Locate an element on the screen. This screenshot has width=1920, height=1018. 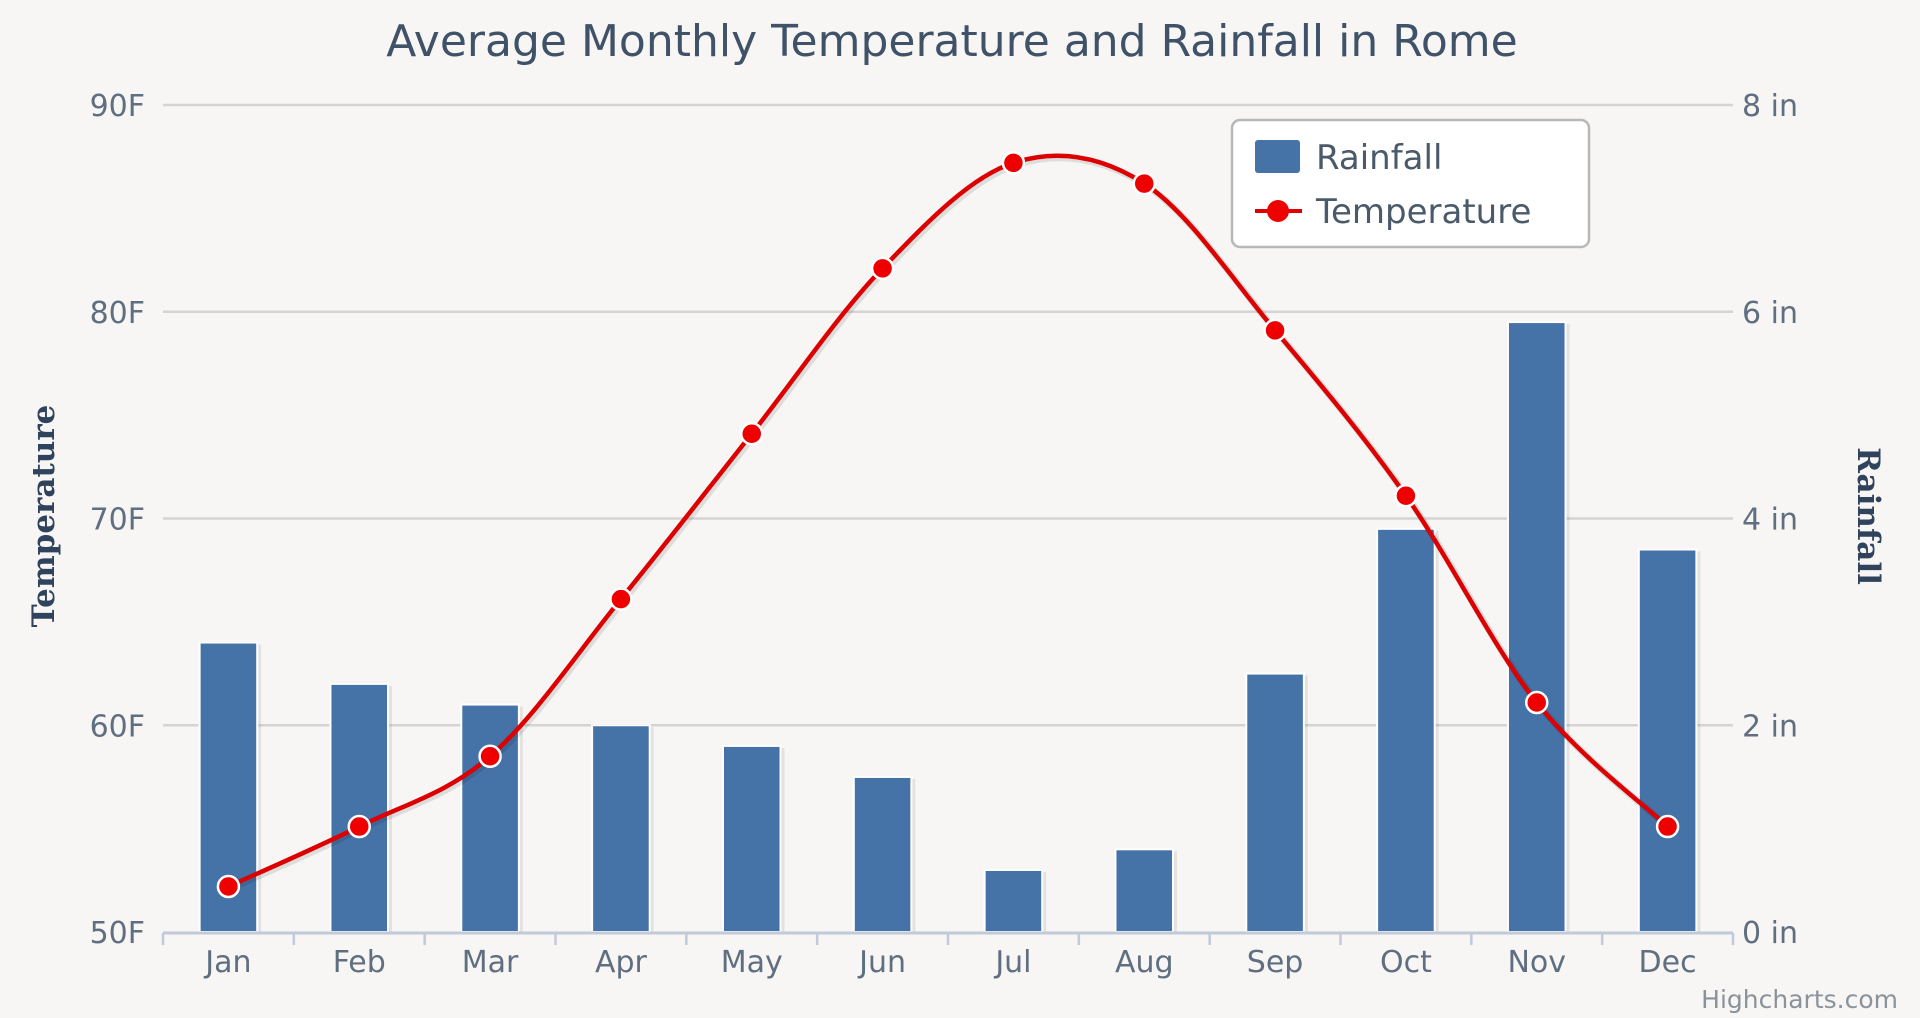
left-axis-tick-label: 90F is located at coordinates (117, 106).